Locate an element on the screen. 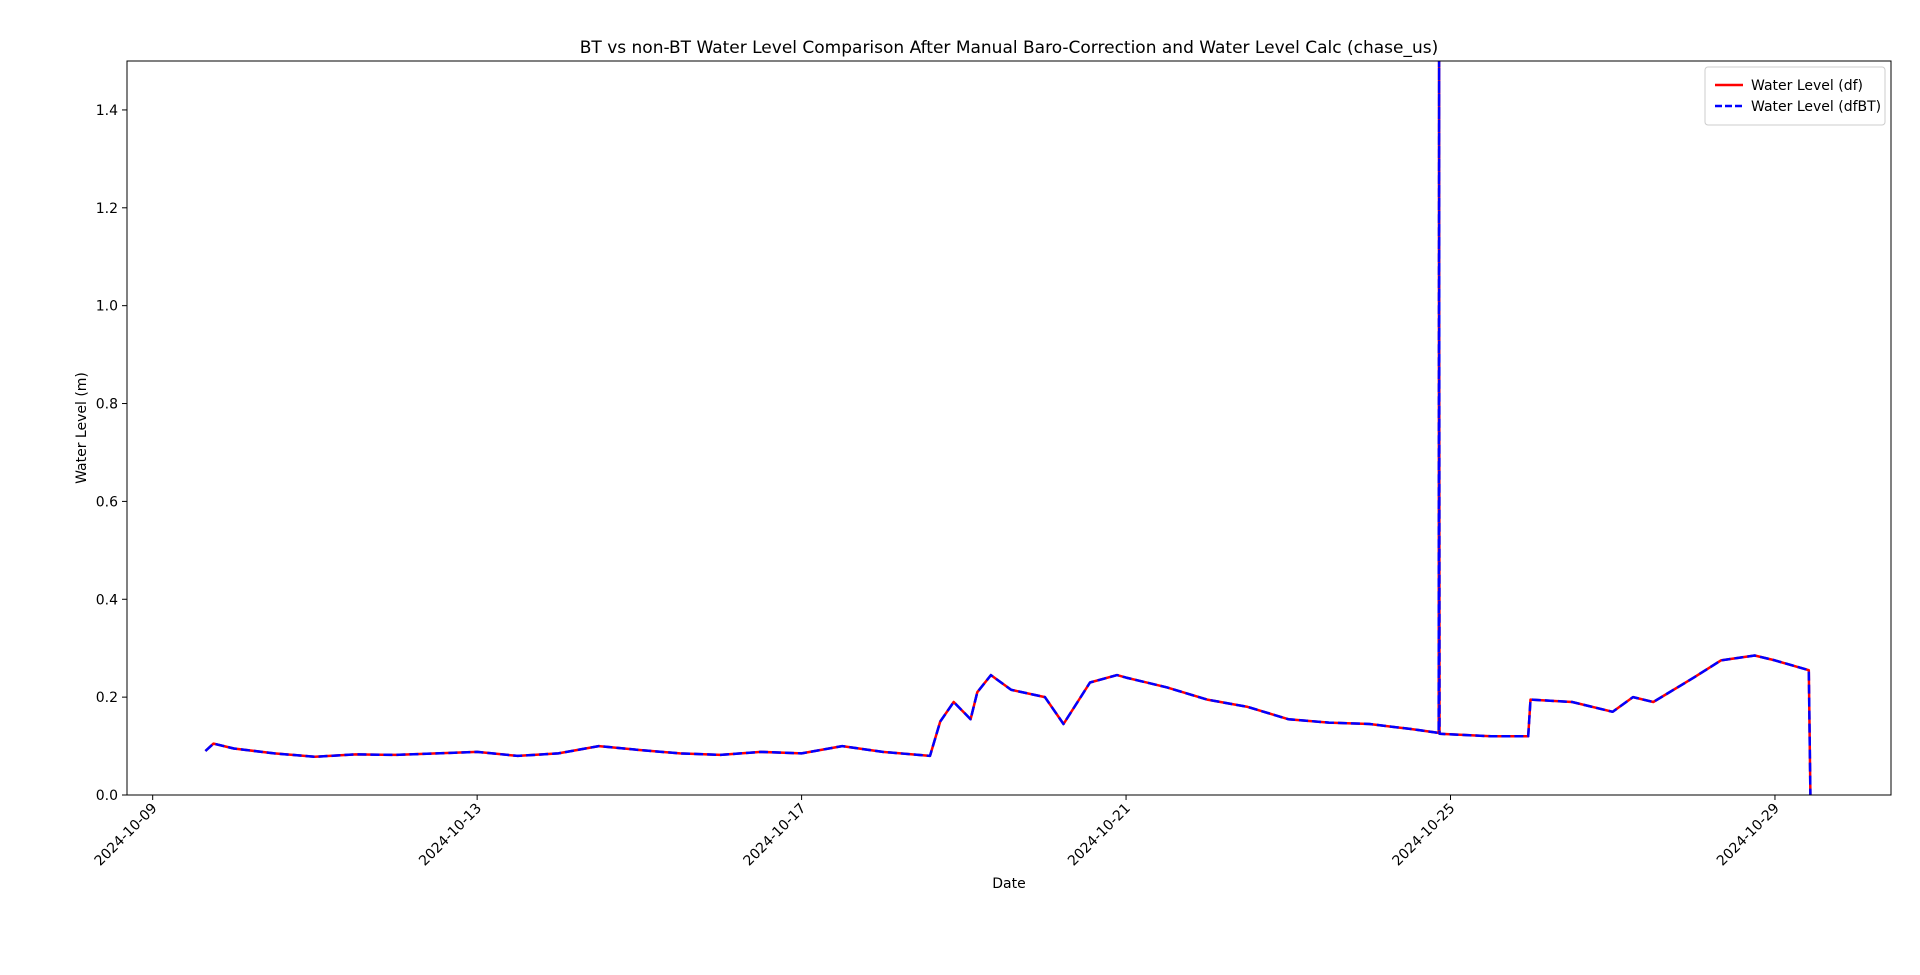  legend-label: Water Level (dfBT) is located at coordinates (1816, 107).